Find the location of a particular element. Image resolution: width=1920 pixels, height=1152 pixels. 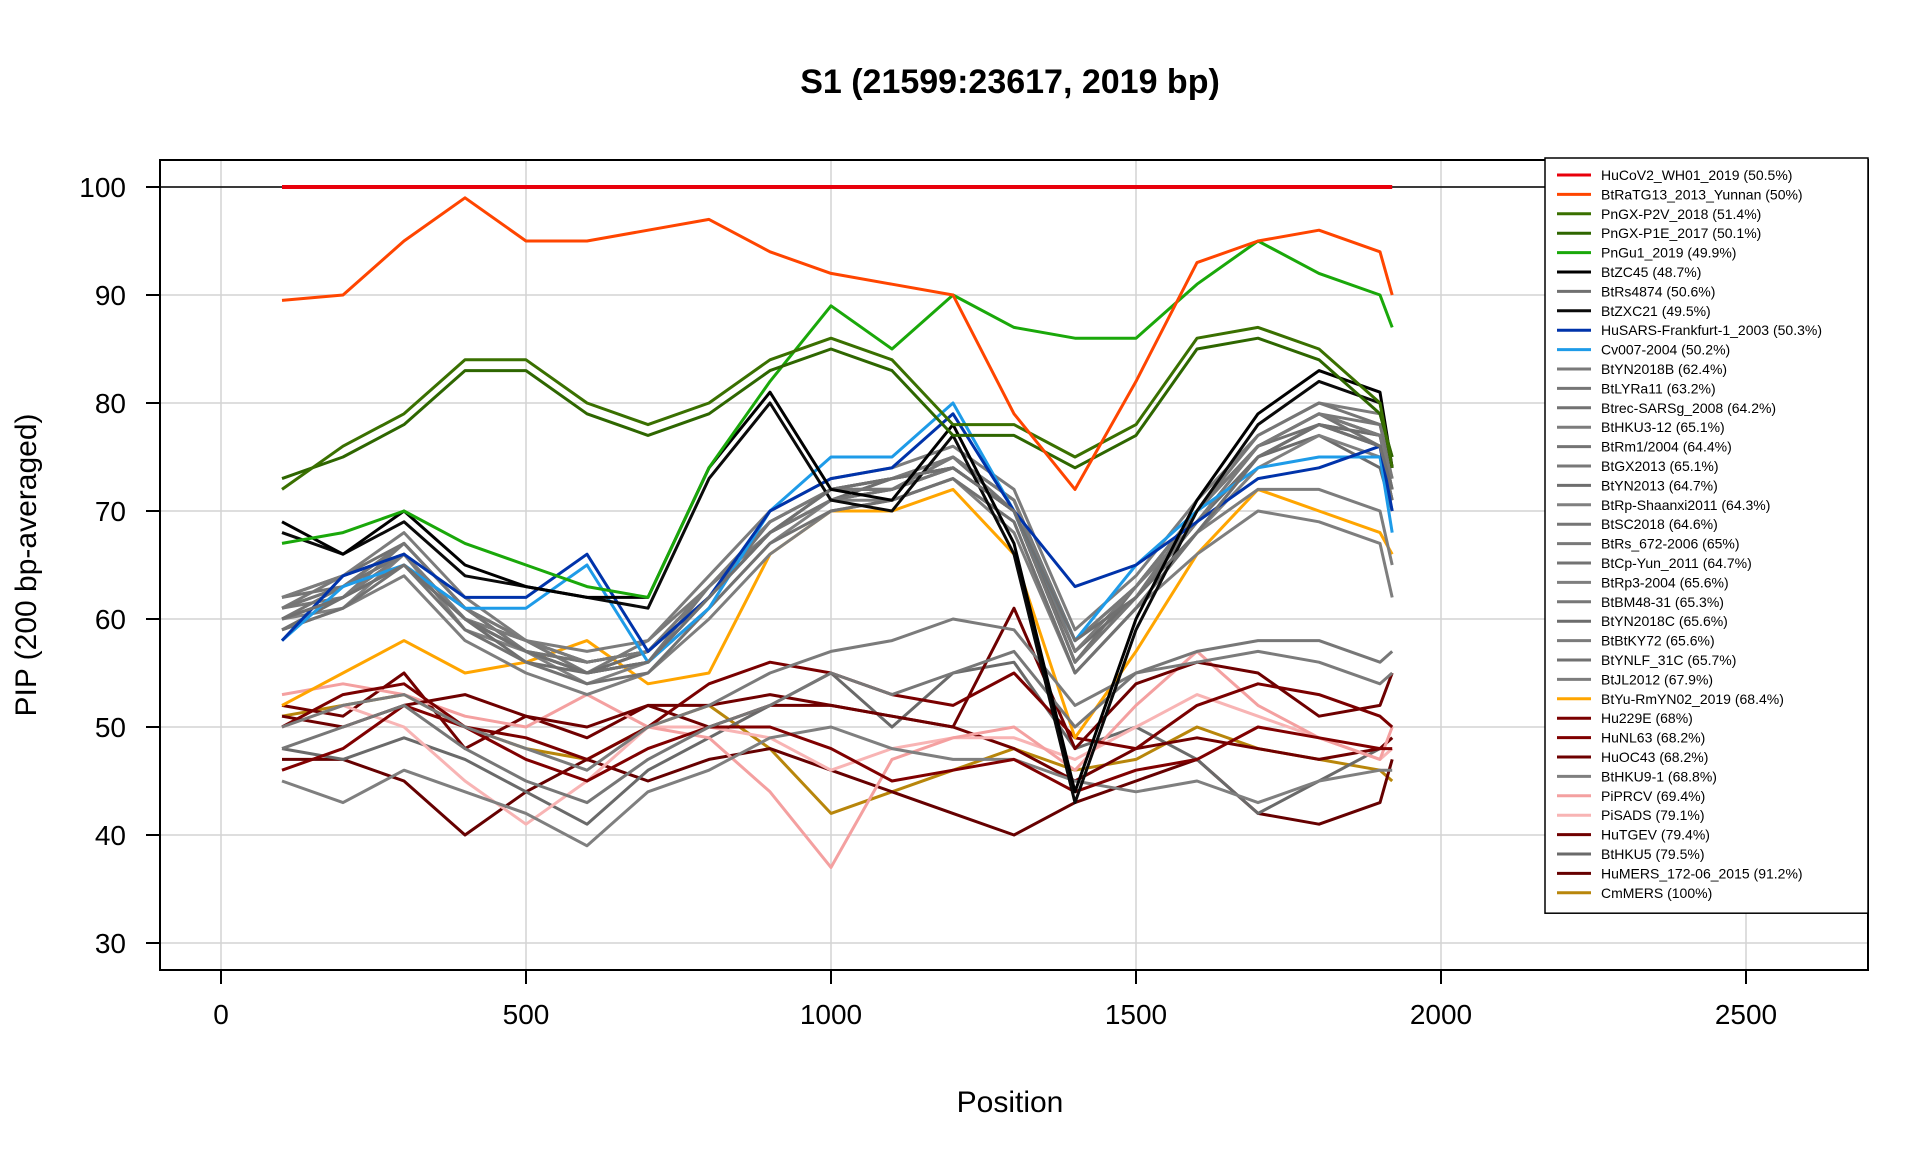

y-tick-label: 90 is located at coordinates (110, 295).